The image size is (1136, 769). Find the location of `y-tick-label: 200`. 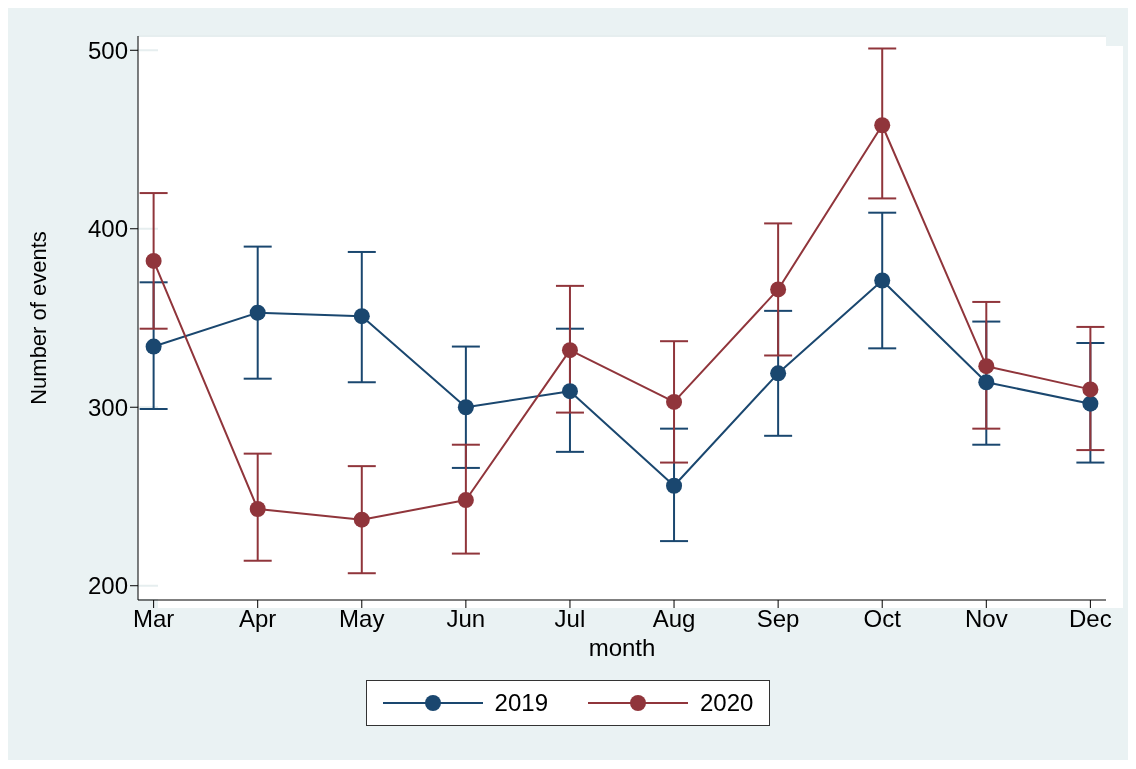

y-tick-label: 200 is located at coordinates (107, 586).